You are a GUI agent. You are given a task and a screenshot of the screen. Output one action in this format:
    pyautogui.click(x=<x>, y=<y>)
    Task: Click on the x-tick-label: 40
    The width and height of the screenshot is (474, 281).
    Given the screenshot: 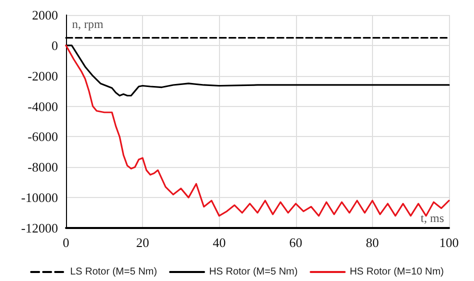 What is the action you would take?
    pyautogui.click(x=219, y=242)
    